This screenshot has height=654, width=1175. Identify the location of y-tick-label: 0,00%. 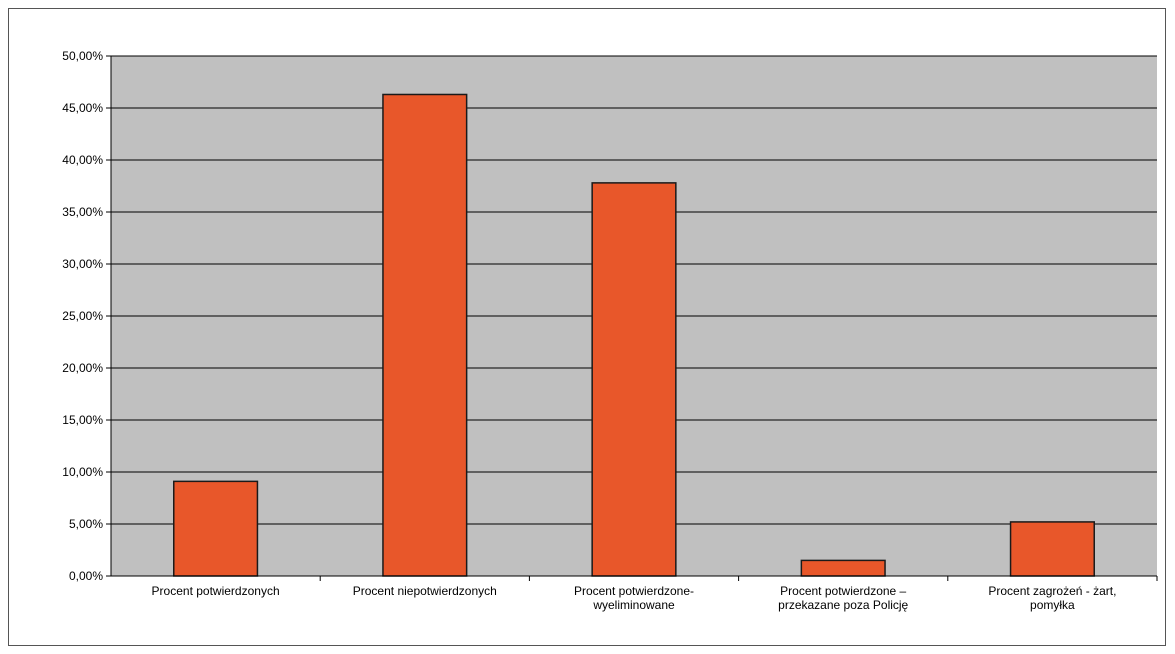
(86, 576).